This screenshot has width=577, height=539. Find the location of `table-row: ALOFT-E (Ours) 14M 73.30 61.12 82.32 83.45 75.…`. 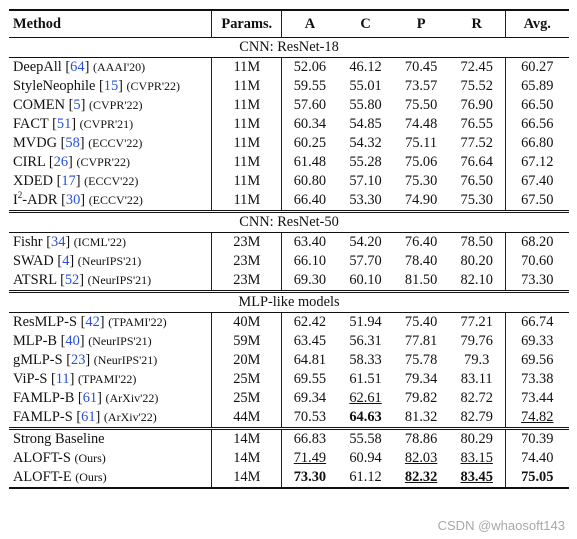

table-row: ALOFT-E (Ours) 14M 73.30 61.12 82.32 83.45 75.… is located at coordinates (289, 478).